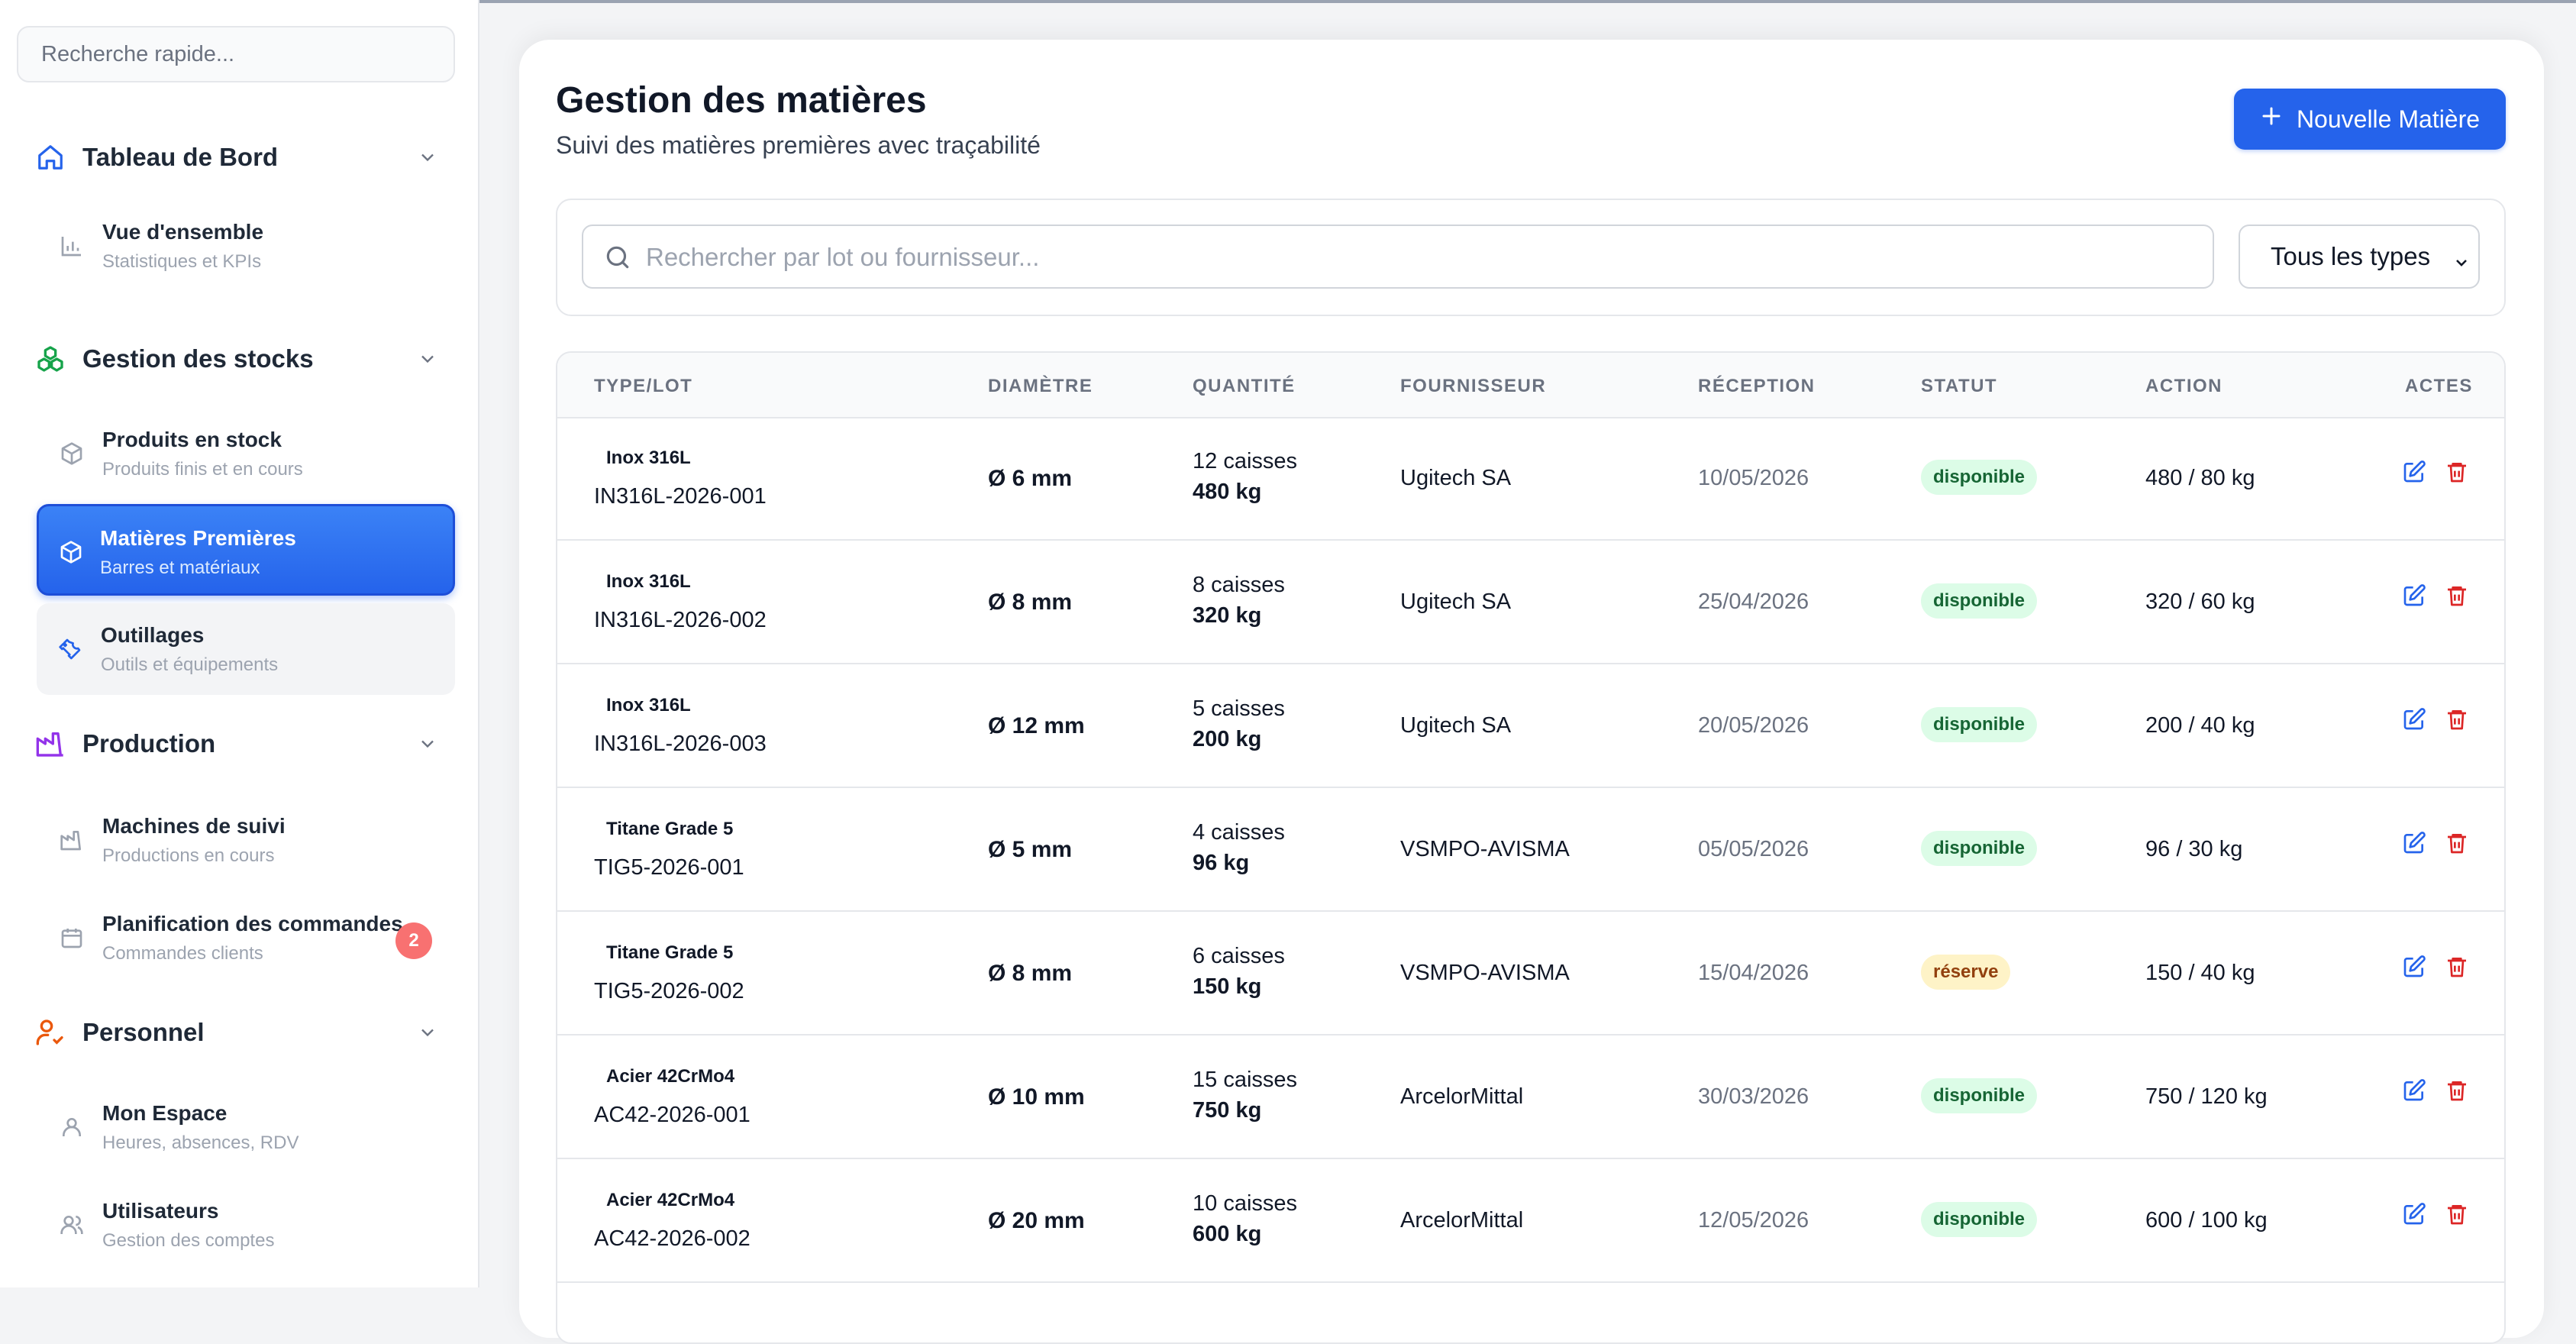 The height and width of the screenshot is (1344, 2576). I want to click on sidebar-item-subtitle: Commandes clients, so click(182, 953).